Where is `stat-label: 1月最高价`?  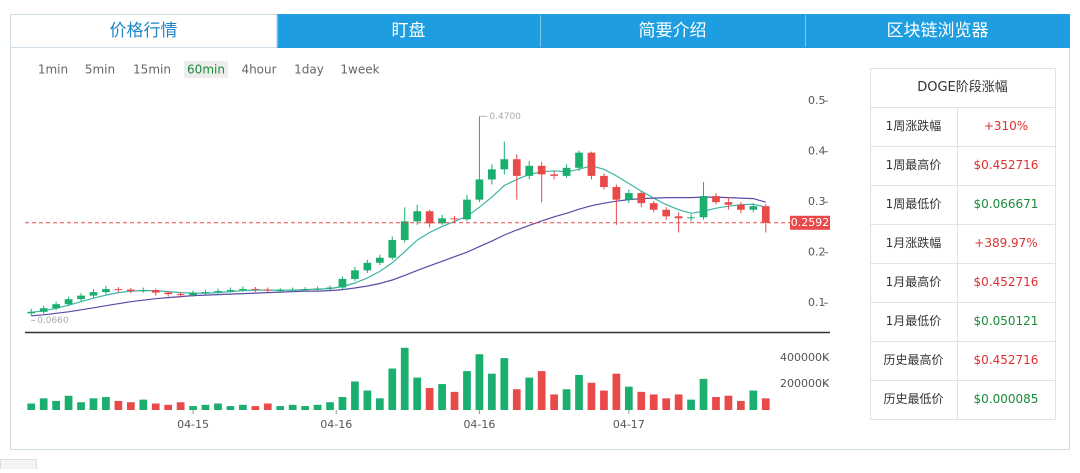 stat-label: 1月最高价 is located at coordinates (914, 281).